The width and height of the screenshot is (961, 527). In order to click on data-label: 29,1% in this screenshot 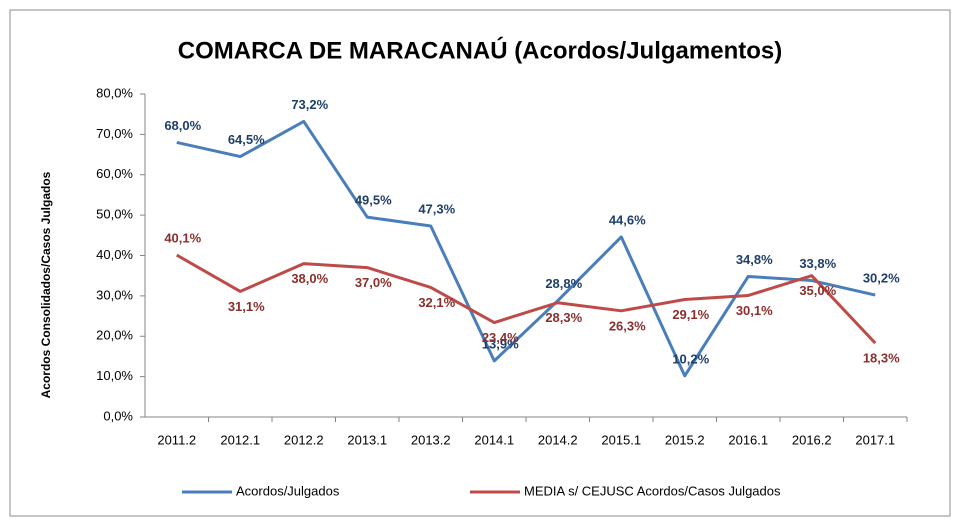, I will do `click(690, 314)`.